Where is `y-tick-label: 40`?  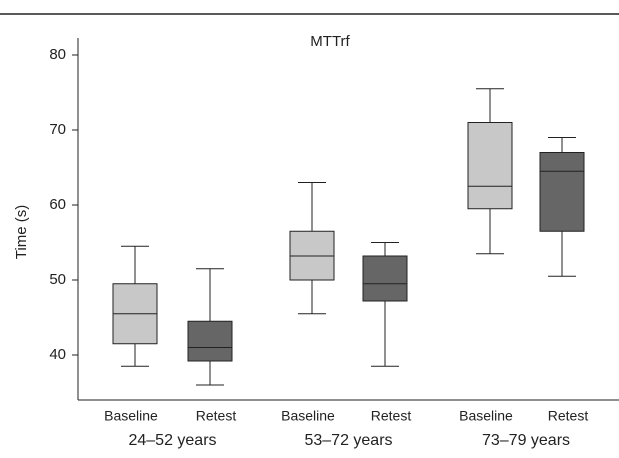
y-tick-label: 40 is located at coordinates (57, 354).